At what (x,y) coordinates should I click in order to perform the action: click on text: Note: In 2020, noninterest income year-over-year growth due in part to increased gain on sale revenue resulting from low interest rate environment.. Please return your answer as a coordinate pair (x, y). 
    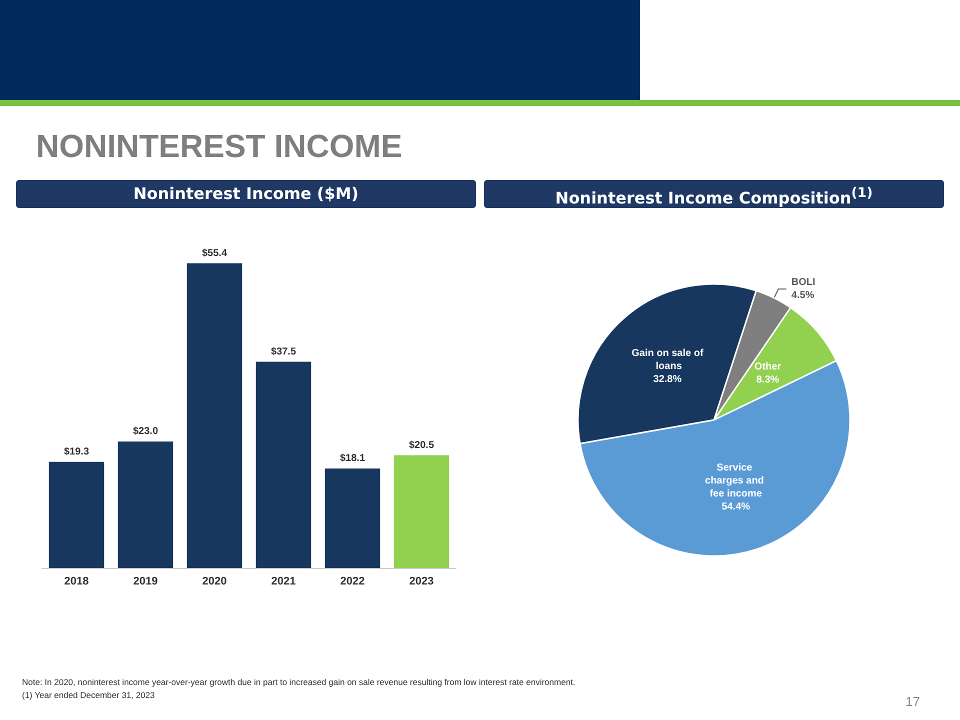
    Looking at the image, I should click on (299, 682).